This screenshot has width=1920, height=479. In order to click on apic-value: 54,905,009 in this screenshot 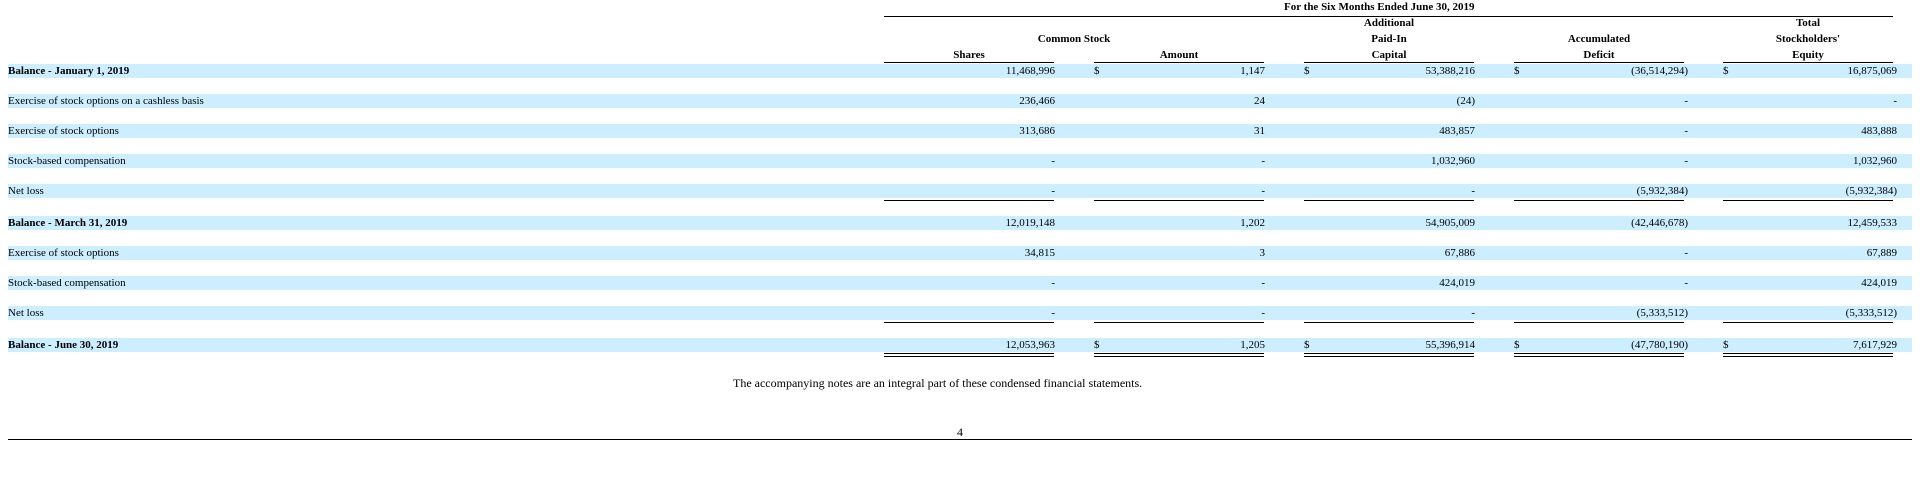, I will do `click(1450, 223)`.